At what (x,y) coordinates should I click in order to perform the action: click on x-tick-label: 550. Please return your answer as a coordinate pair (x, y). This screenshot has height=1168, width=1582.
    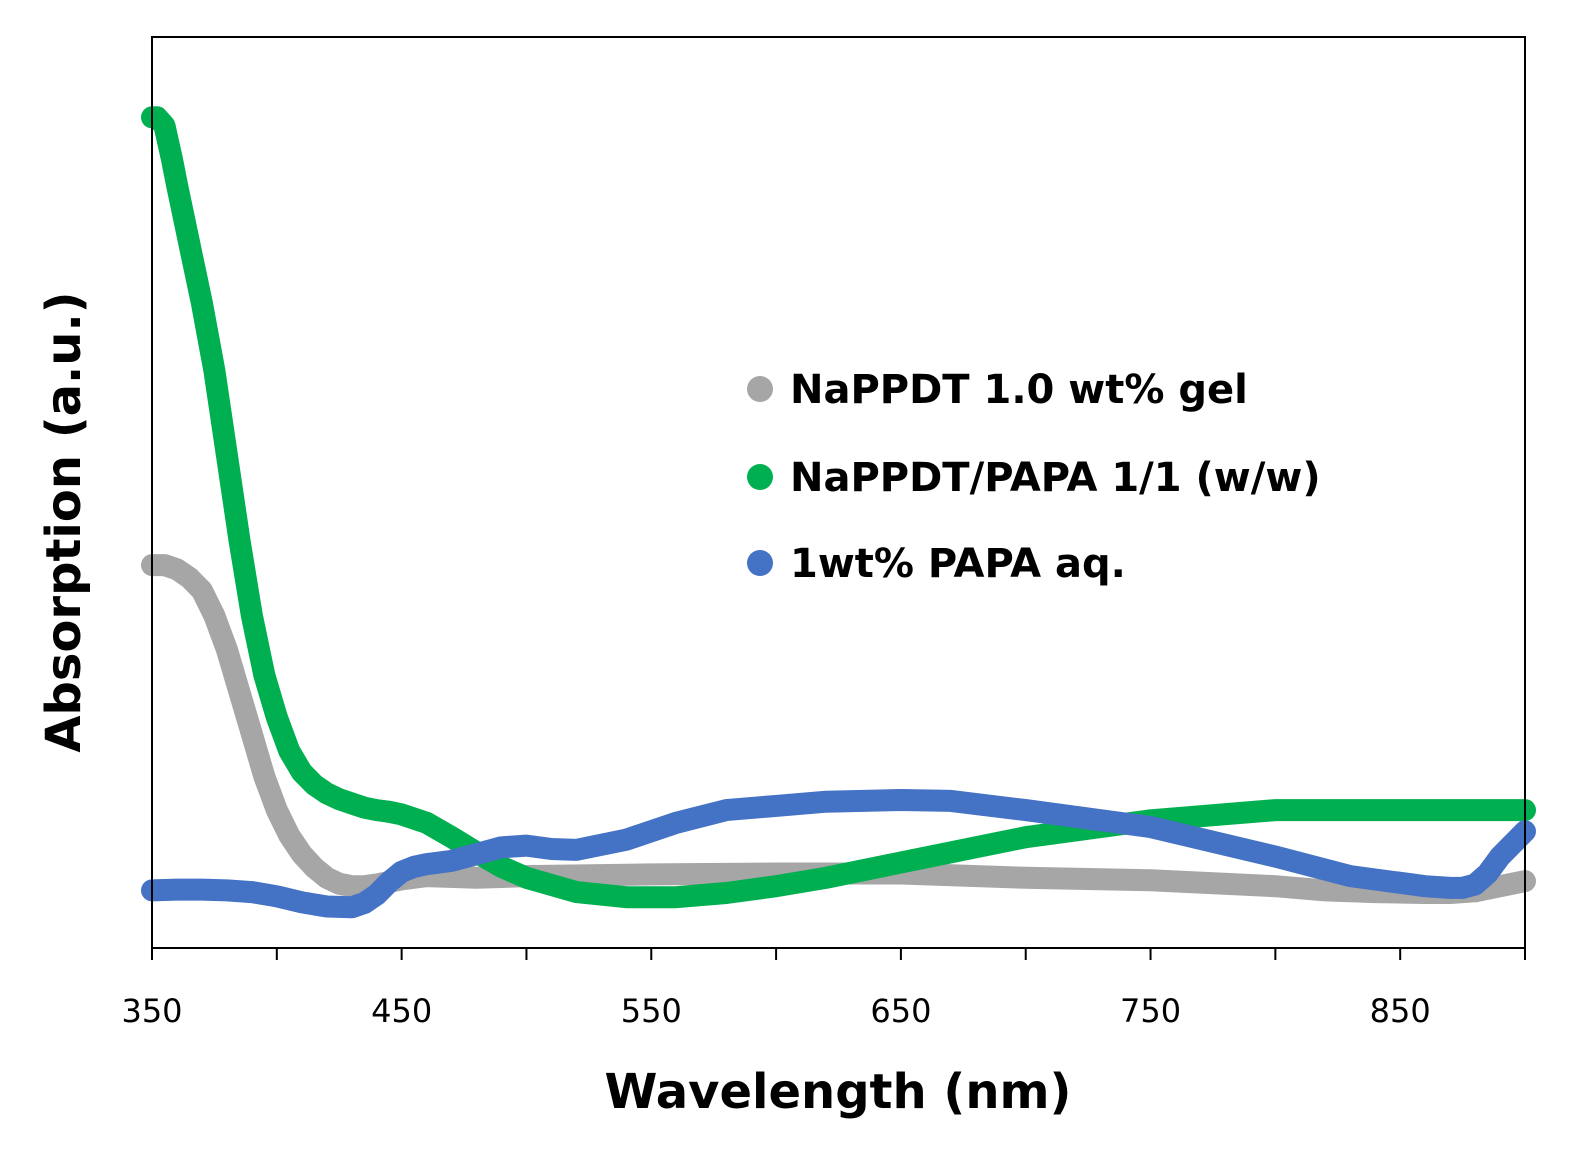
    Looking at the image, I should click on (651, 1011).